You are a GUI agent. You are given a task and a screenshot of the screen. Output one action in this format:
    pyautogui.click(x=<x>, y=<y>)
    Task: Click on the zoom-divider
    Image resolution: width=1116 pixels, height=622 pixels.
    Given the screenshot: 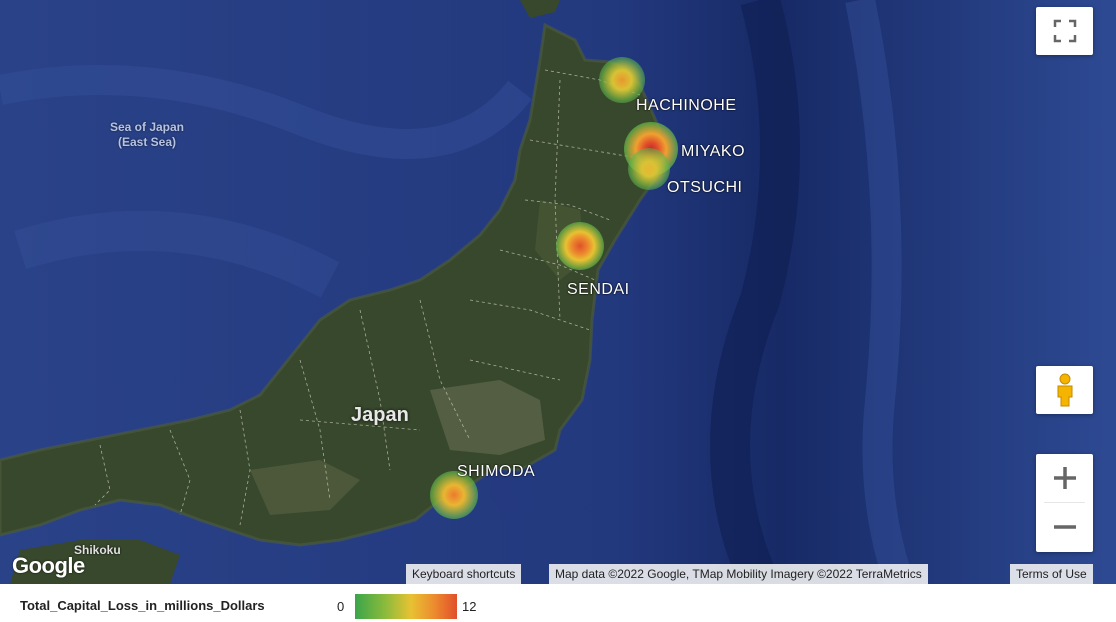 What is the action you would take?
    pyautogui.click(x=1064, y=502)
    